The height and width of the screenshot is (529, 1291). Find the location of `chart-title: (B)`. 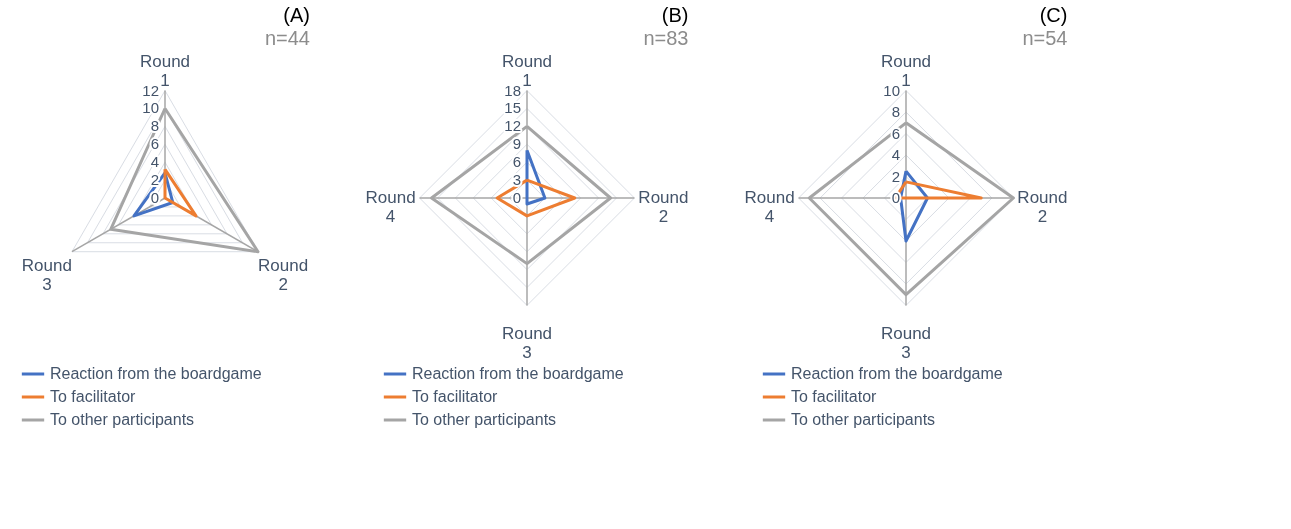

chart-title: (B) is located at coordinates (675, 14).